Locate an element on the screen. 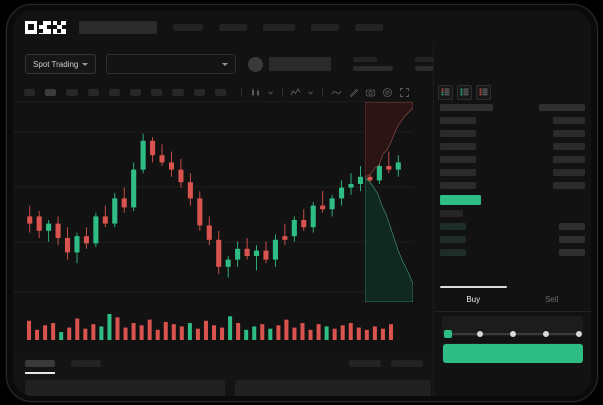  order-form is located at coordinates (512, 343).